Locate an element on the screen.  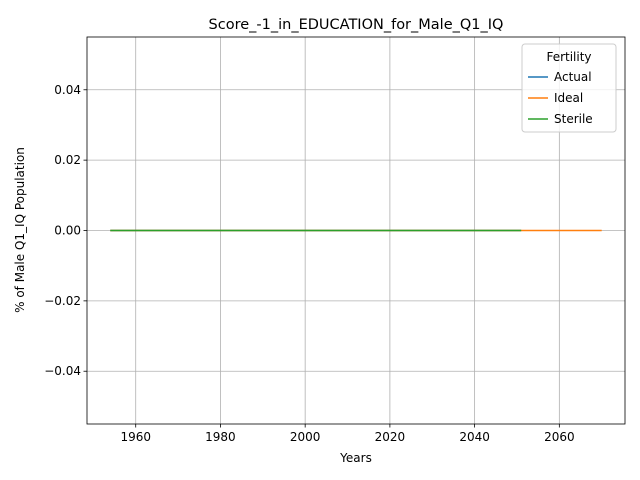
chart-title: Score_-1_in_EDUCATION_for_Male_Q1_IQ is located at coordinates (356, 25).